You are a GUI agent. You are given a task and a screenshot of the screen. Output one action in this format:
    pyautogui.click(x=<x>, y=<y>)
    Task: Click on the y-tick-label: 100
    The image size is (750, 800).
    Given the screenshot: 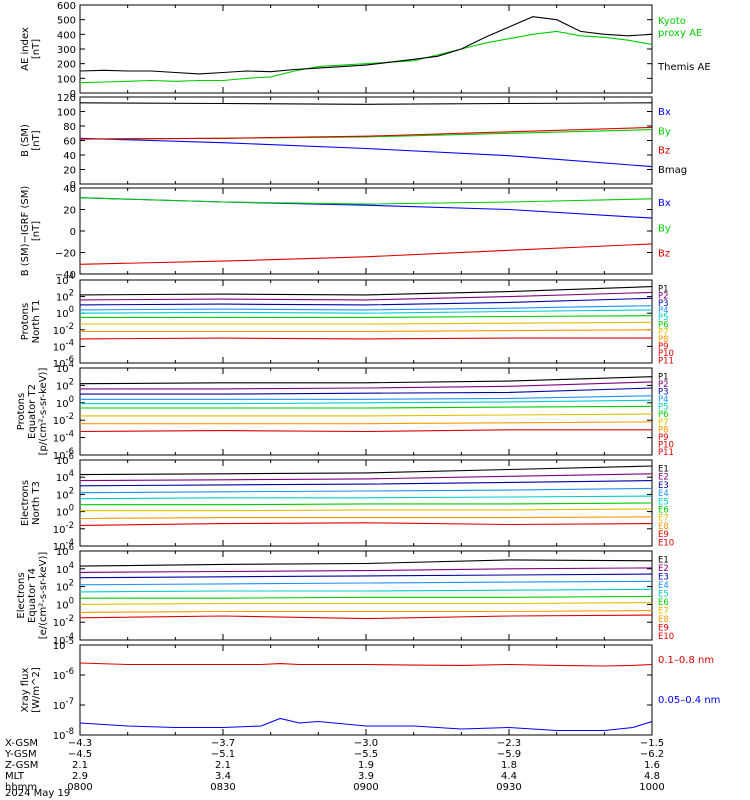 What is the action you would take?
    pyautogui.click(x=65, y=312)
    